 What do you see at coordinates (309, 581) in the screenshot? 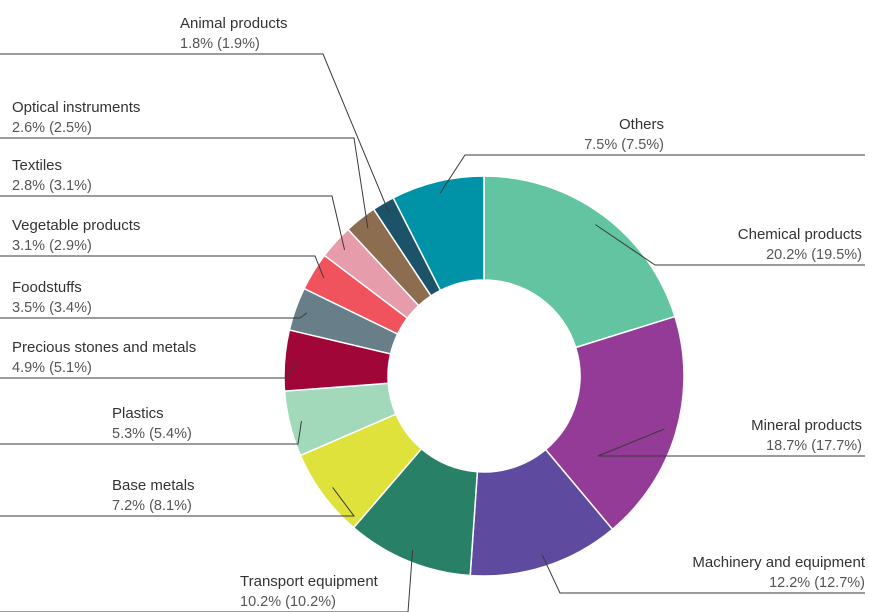
I see `label-name-transport-equipment: Transport equipment` at bounding box center [309, 581].